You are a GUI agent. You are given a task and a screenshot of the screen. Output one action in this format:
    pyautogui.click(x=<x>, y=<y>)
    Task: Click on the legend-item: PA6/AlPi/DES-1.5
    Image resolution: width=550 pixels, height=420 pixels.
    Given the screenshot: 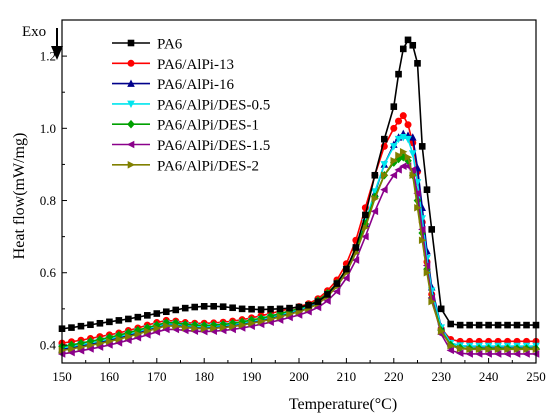 What is the action you would take?
    pyautogui.click(x=191, y=146)
    